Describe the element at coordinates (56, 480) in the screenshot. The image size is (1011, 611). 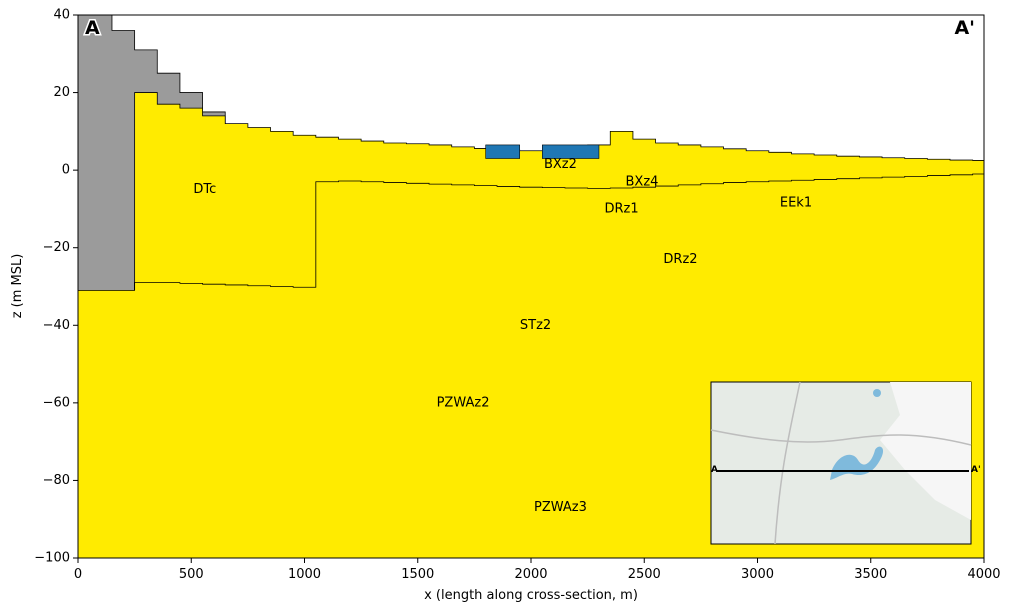
I see `y-tick-label: −80` at that location.